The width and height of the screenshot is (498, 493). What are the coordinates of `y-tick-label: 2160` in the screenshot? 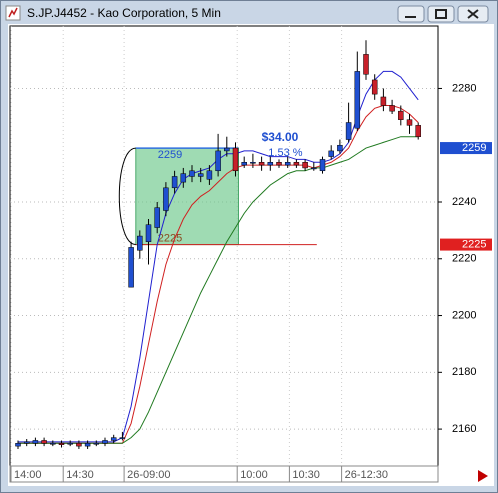 It's located at (464, 429).